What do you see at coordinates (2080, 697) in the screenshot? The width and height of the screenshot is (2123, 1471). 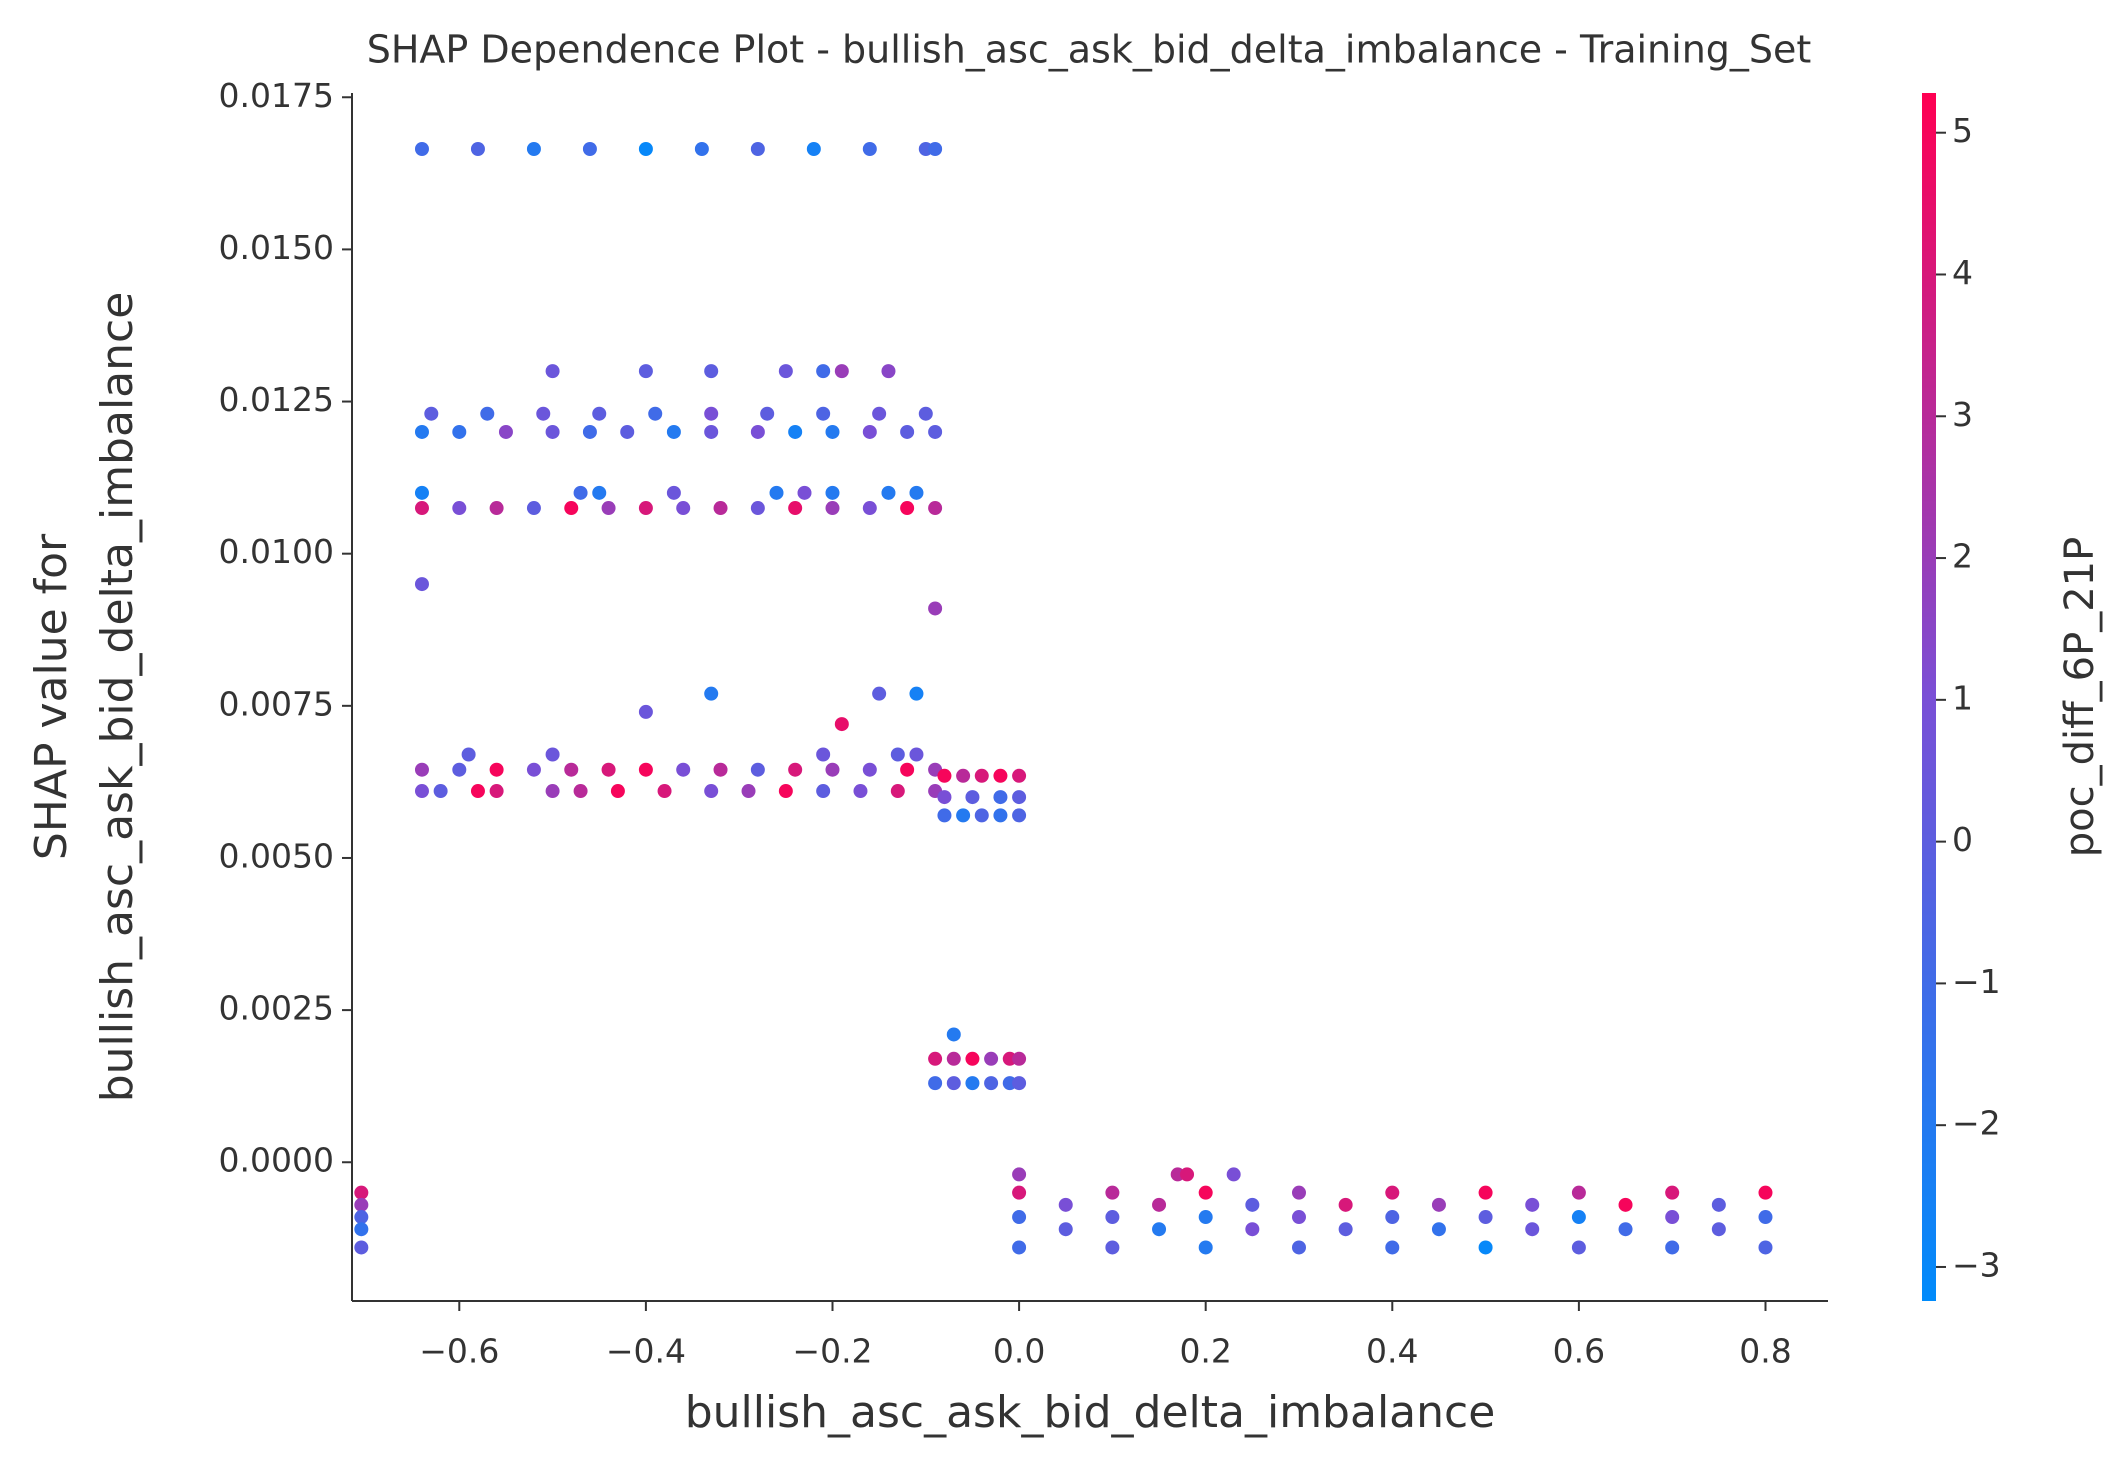 I see `colorbar-label: poc_diff_6P_21P` at bounding box center [2080, 697].